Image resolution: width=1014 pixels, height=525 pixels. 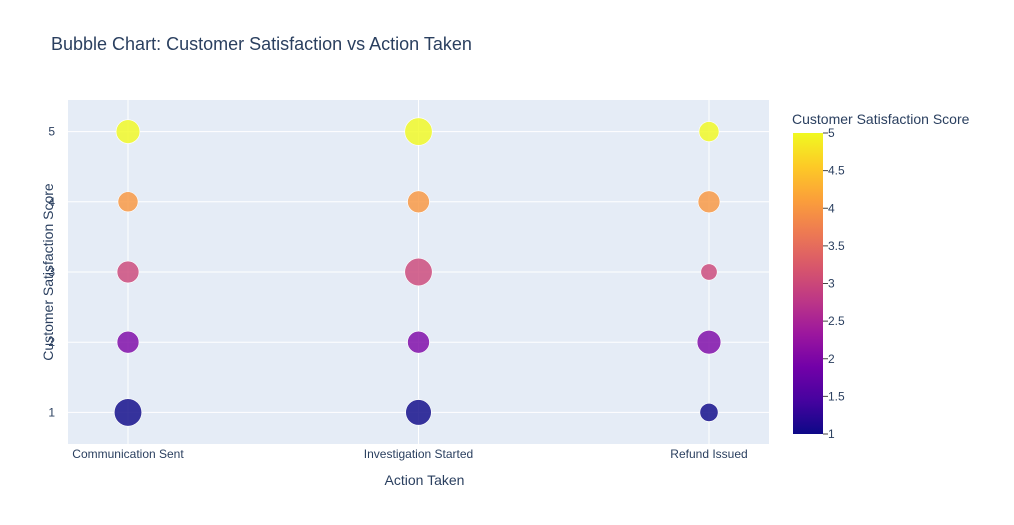 I want to click on colorbar-tick-label: 2, so click(x=831, y=359).